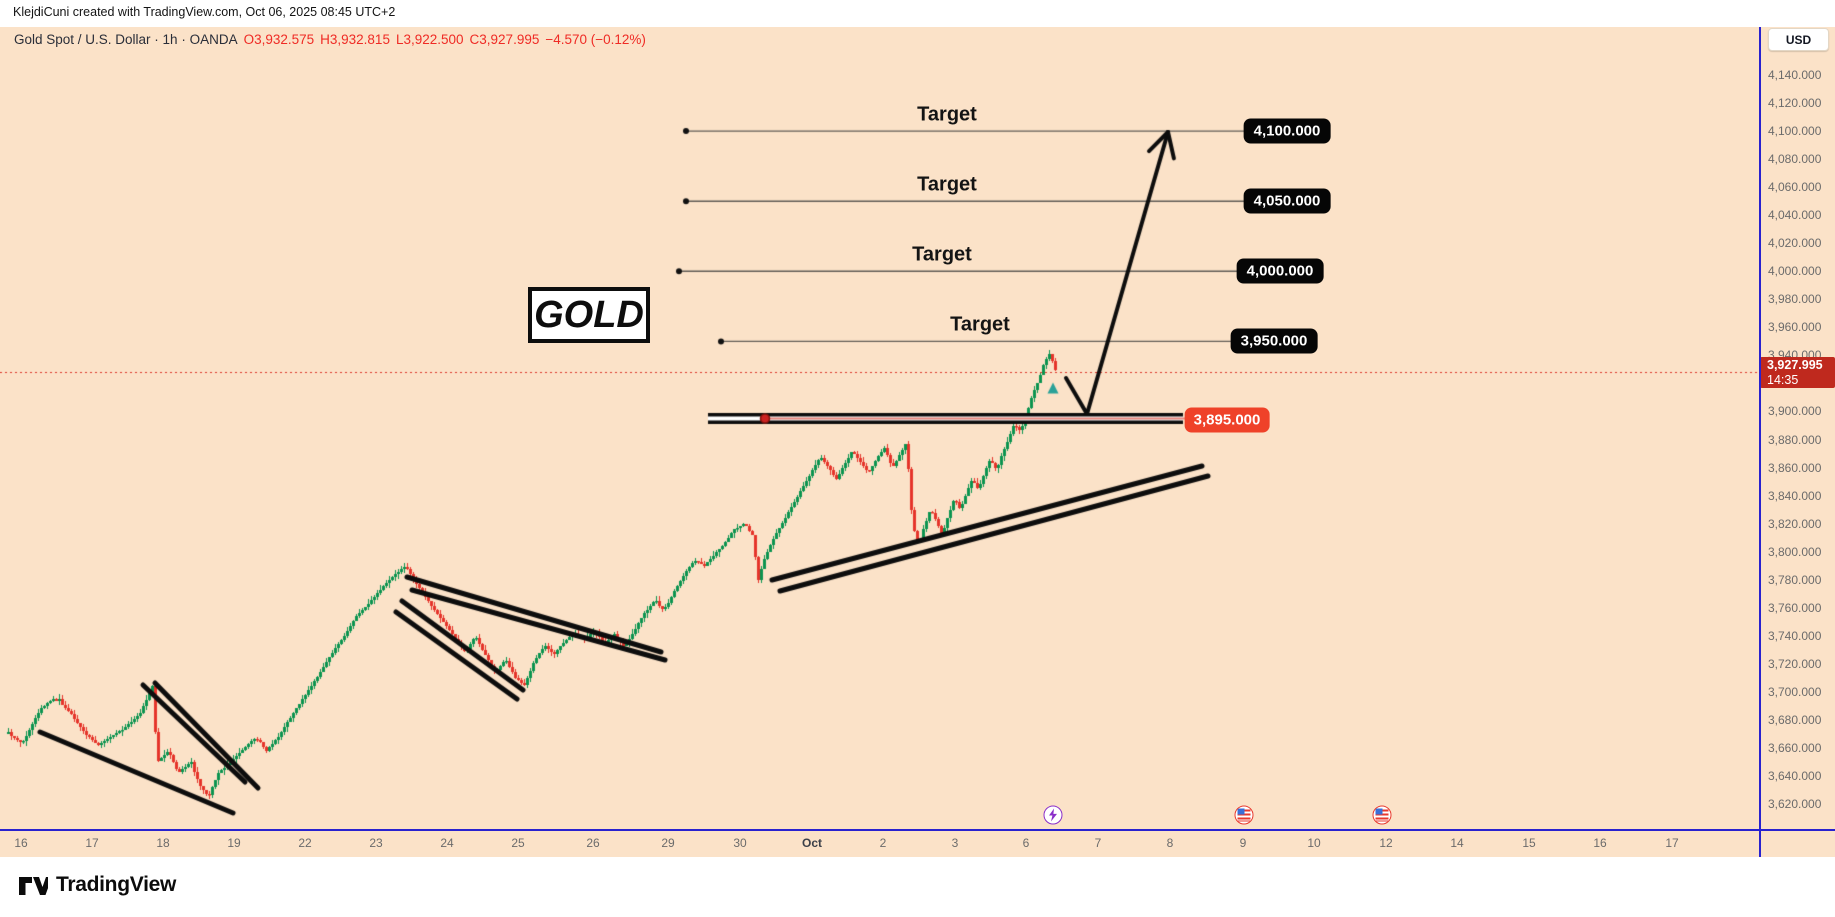  I want to click on time-axis-label: 26, so click(593, 843).